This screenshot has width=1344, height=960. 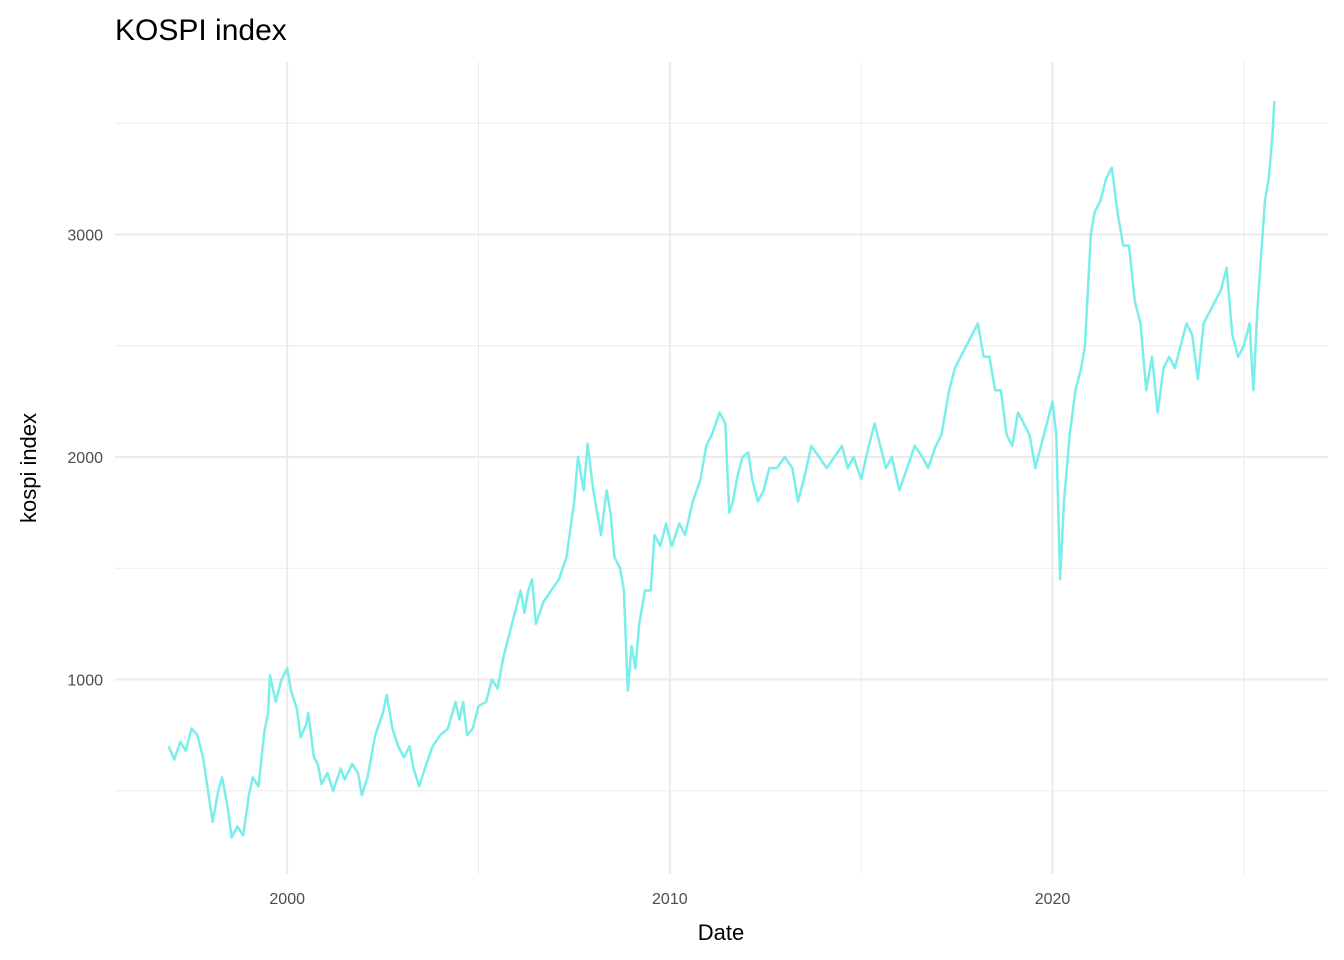 I want to click on chart-title: KOSPI index, so click(x=201, y=30).